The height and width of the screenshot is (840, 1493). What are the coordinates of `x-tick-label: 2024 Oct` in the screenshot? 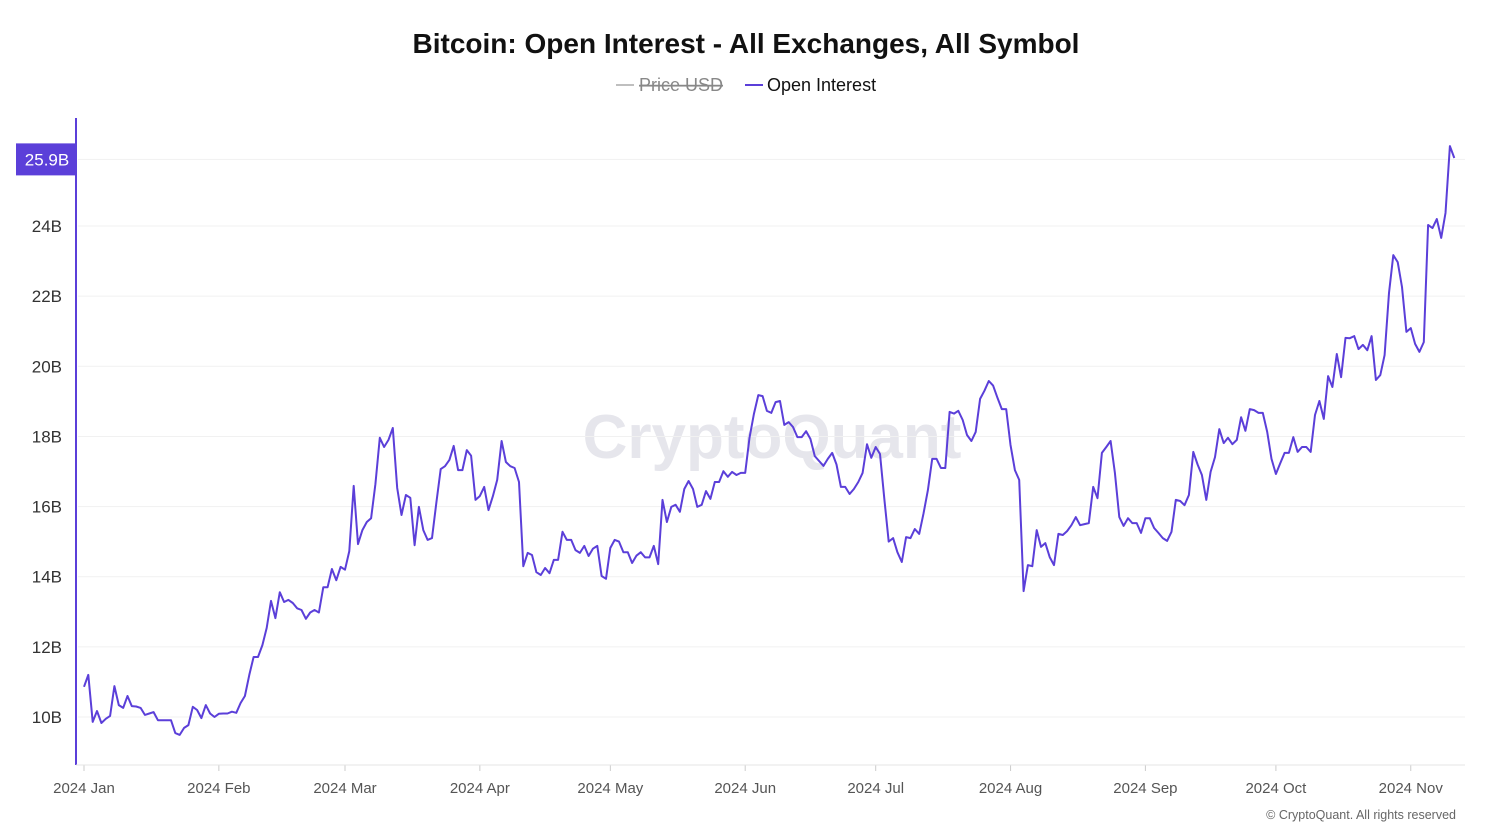 It's located at (1276, 788).